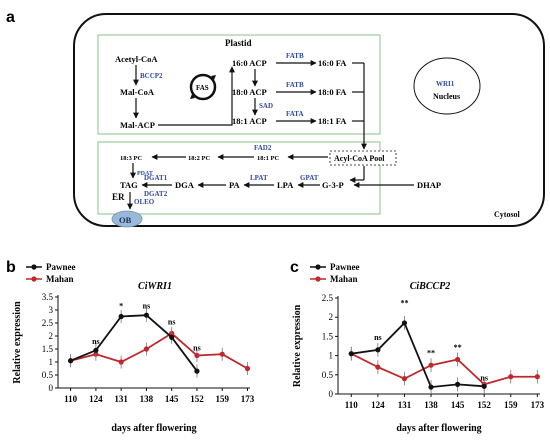 This screenshot has height=441, width=550. I want to click on node-fas: FAS, so click(202, 88).